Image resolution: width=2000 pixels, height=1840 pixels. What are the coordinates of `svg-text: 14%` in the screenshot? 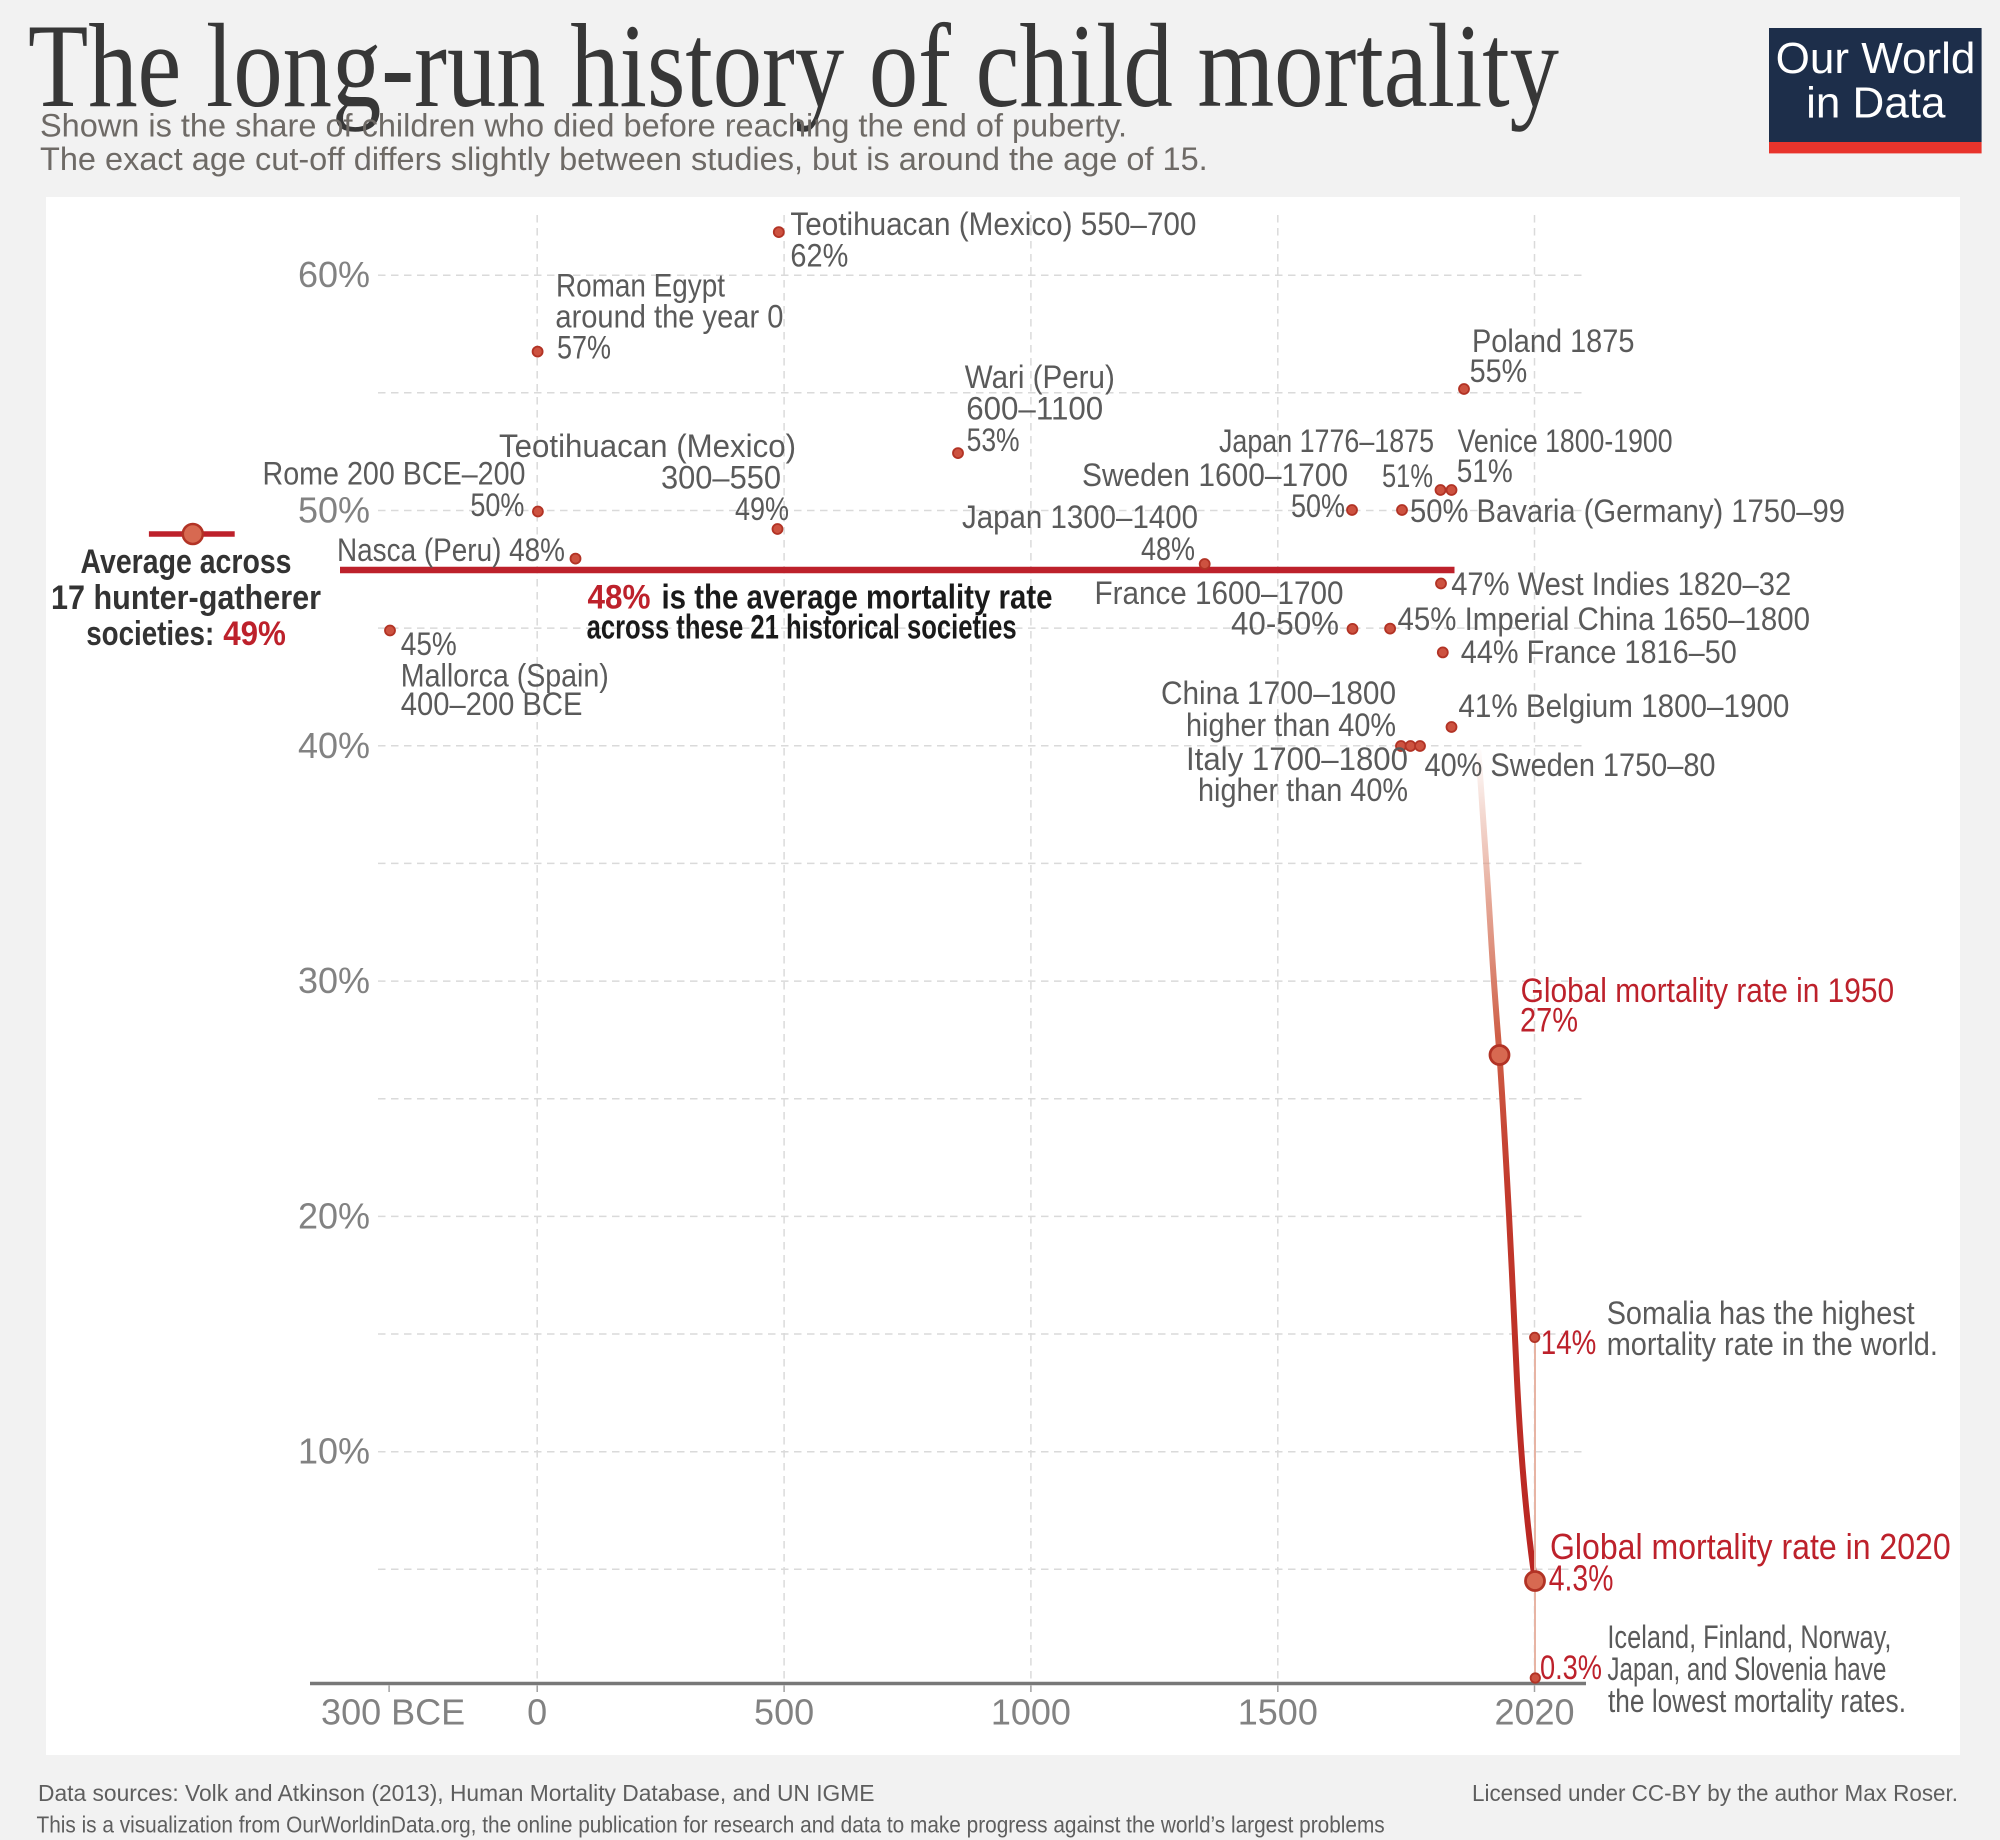 It's located at (1569, 1343).